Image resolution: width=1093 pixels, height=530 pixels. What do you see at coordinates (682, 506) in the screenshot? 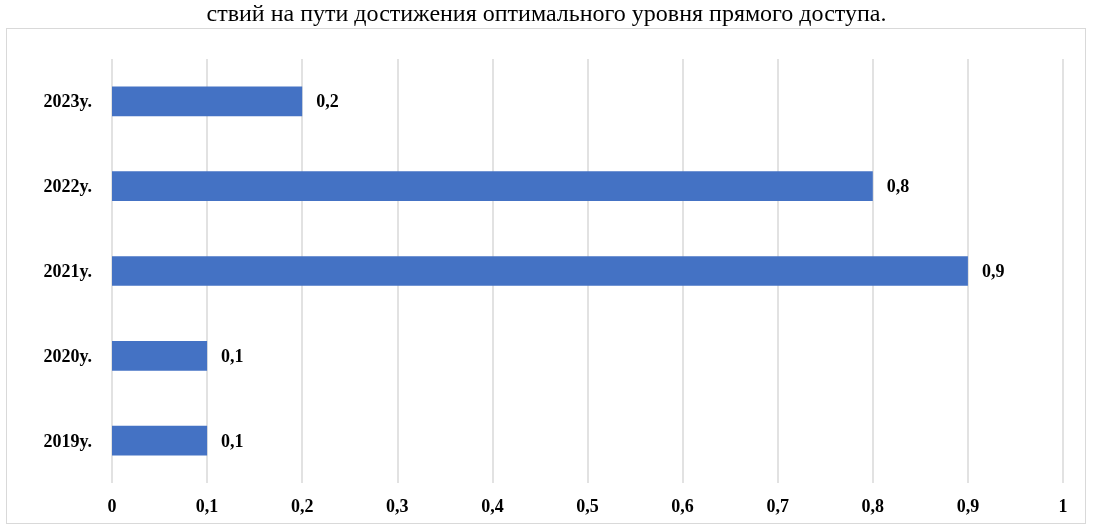
I see `x-tick-label: 0,6` at bounding box center [682, 506].